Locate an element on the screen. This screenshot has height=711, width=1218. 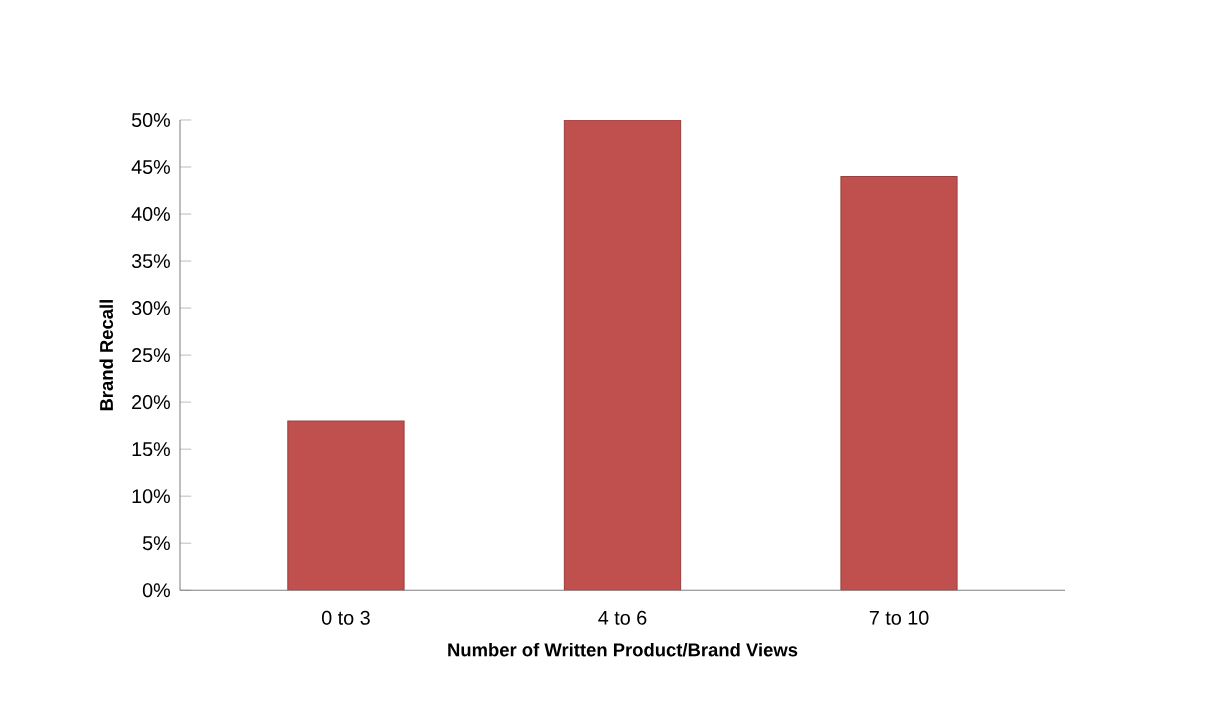
x-axis-title: Number of Written Product/Brand Views is located at coordinates (623, 649).